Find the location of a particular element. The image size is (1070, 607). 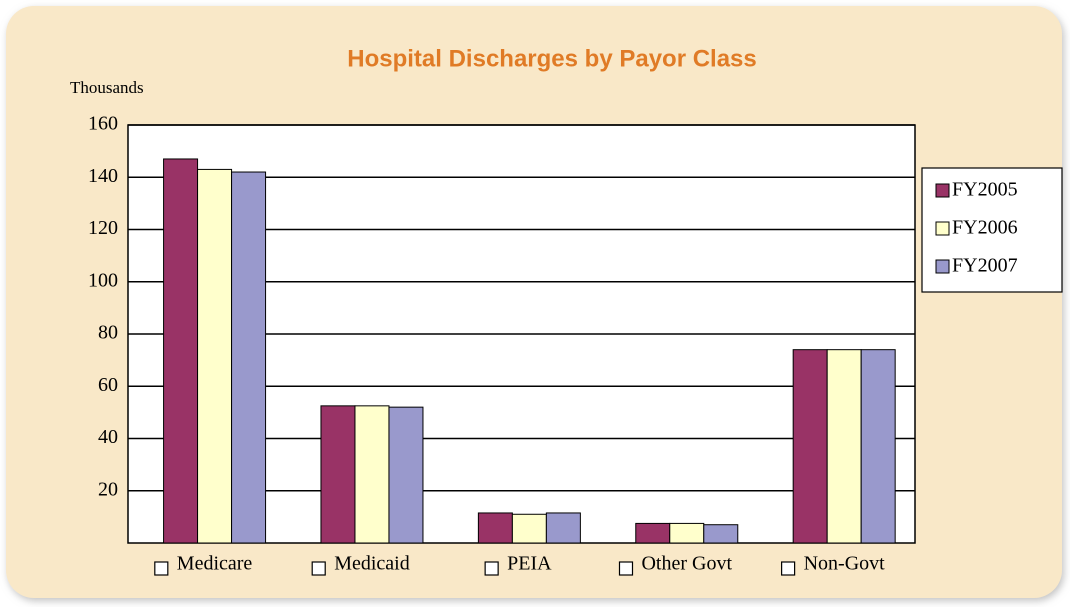

chart-title: Hospital Discharges by Payor Class is located at coordinates (552, 58).